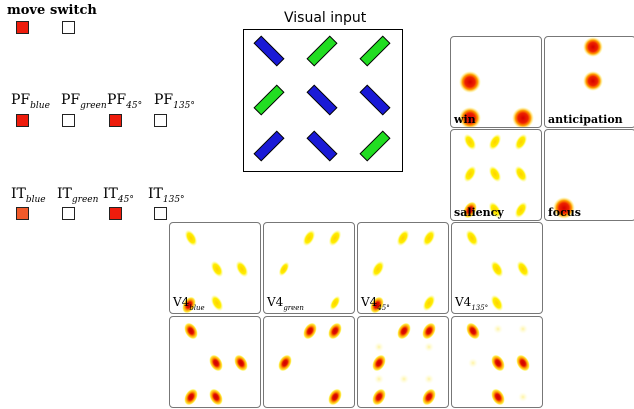  I want to click on v4-green-heatmap, so click(310, 270).